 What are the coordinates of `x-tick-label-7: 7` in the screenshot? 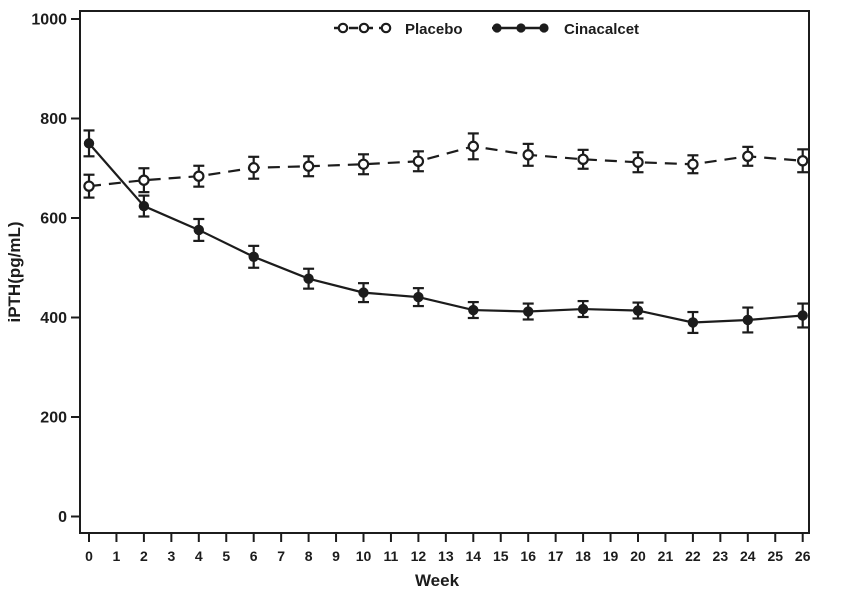 It's located at (281, 556).